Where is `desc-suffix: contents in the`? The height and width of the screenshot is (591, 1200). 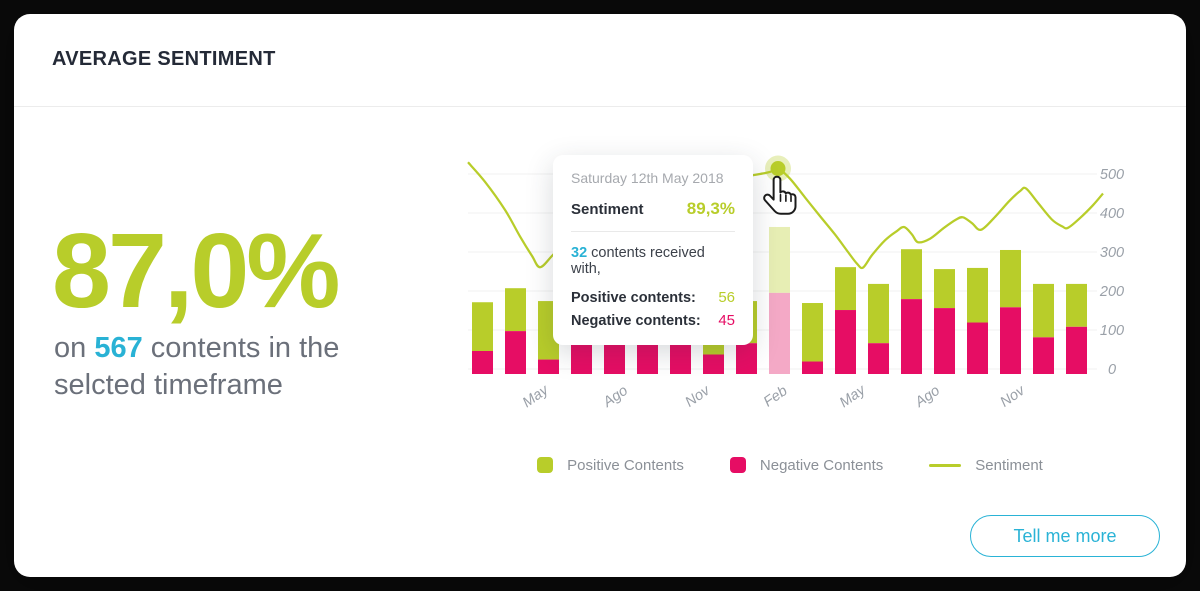 desc-suffix: contents in the is located at coordinates (241, 348).